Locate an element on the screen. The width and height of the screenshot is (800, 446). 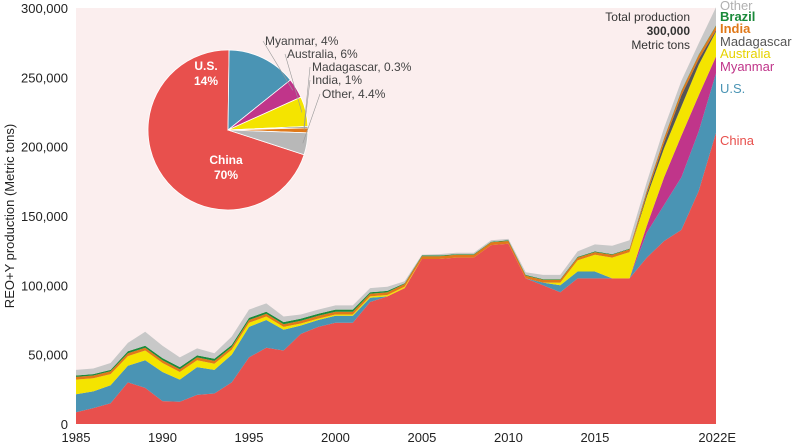
pie-pct-u-s-: 14% is located at coordinates (206, 81).